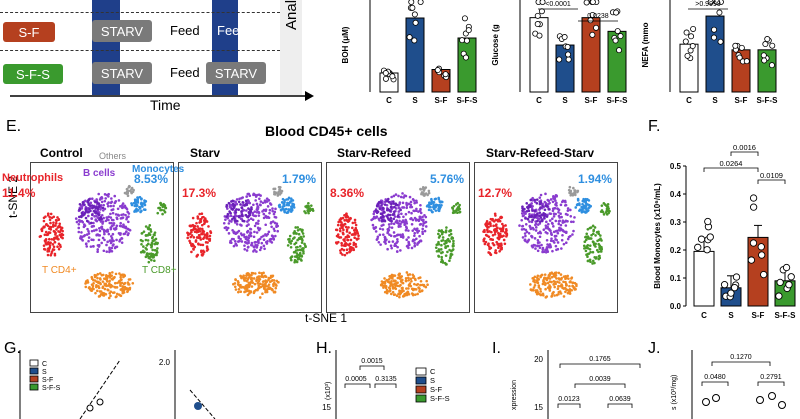 Image resolution: width=800 pixels, height=419 pixels. Describe the element at coordinates (768, 100) in the screenshot. I see `small-chart-cat: S-F-S` at that location.